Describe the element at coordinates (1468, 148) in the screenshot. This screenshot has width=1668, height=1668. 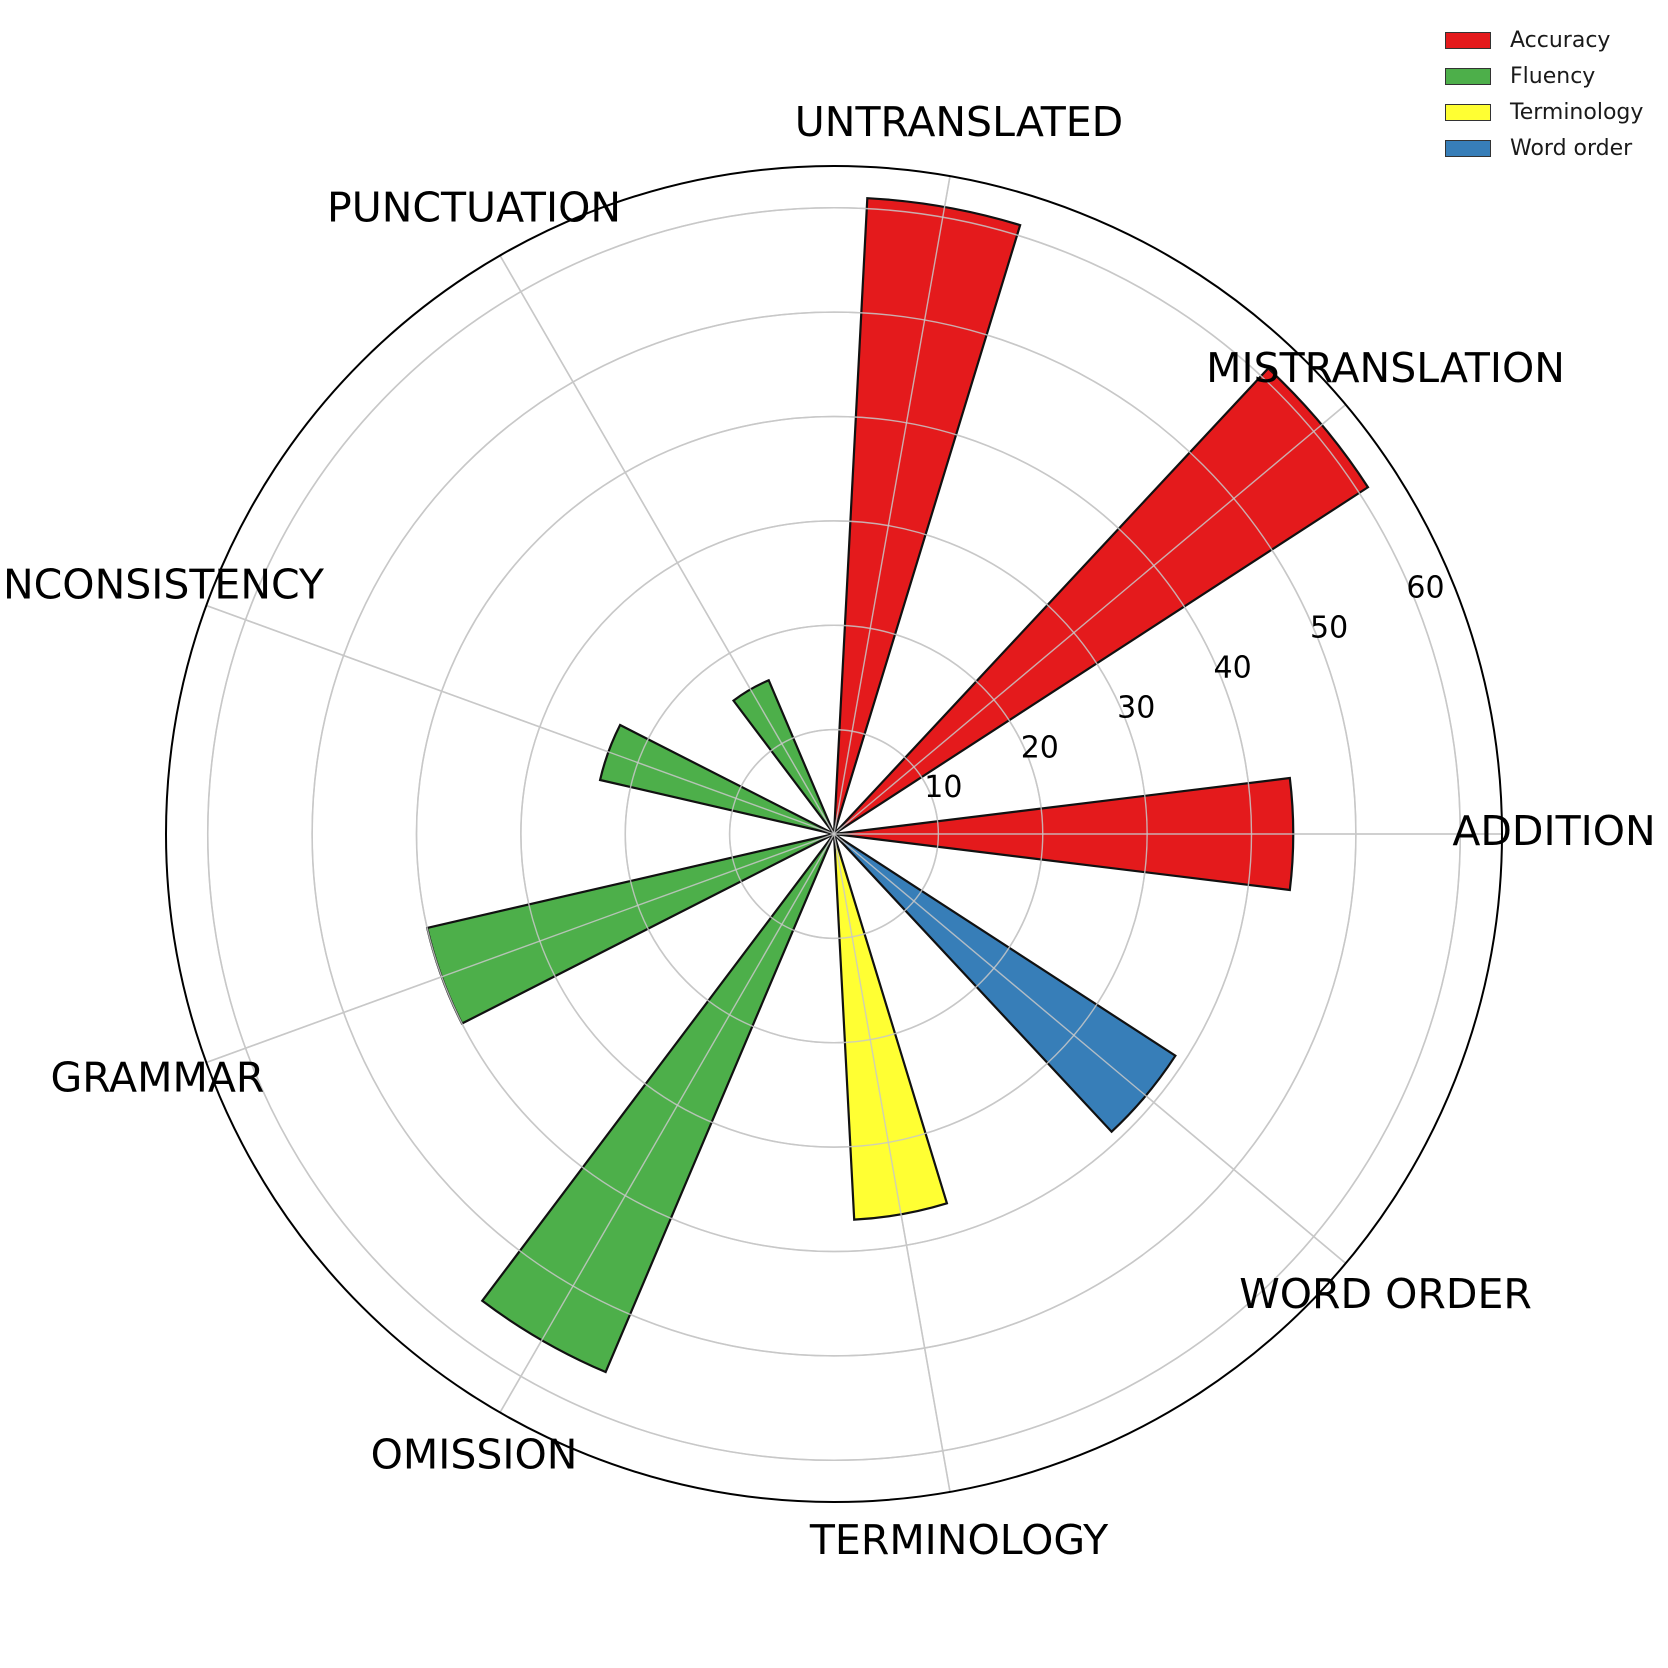
I see `legend-swatch-word-order` at that location.